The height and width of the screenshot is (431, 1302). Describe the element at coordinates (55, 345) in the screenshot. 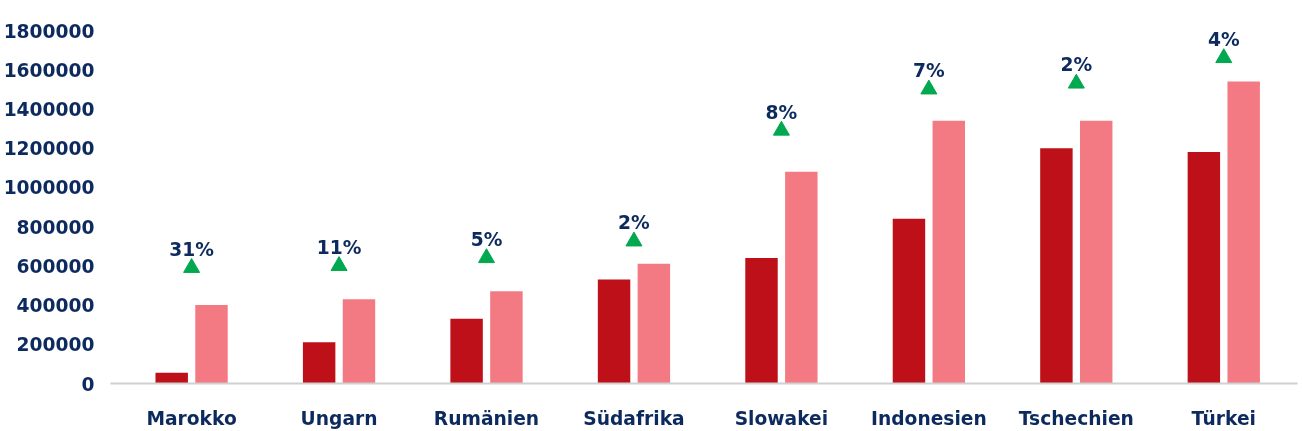

I see `y-tick-label: 200000` at that location.